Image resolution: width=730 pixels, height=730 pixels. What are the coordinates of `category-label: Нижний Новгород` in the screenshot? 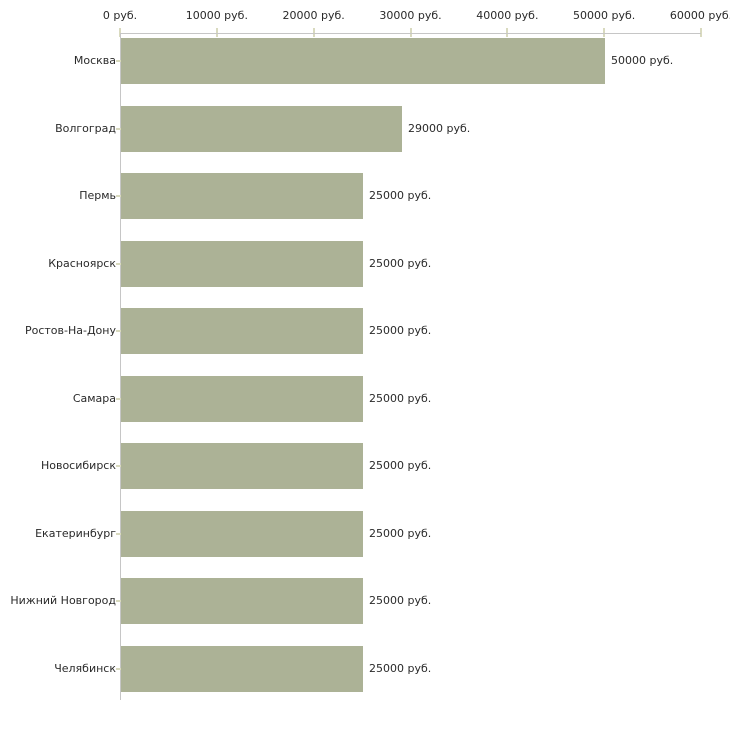 It's located at (63, 600).